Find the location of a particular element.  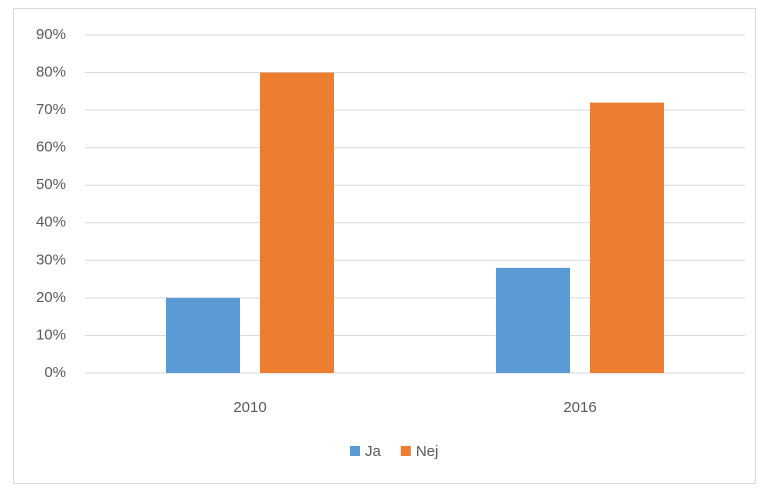

y-tick-label: 0% is located at coordinates (55, 372).